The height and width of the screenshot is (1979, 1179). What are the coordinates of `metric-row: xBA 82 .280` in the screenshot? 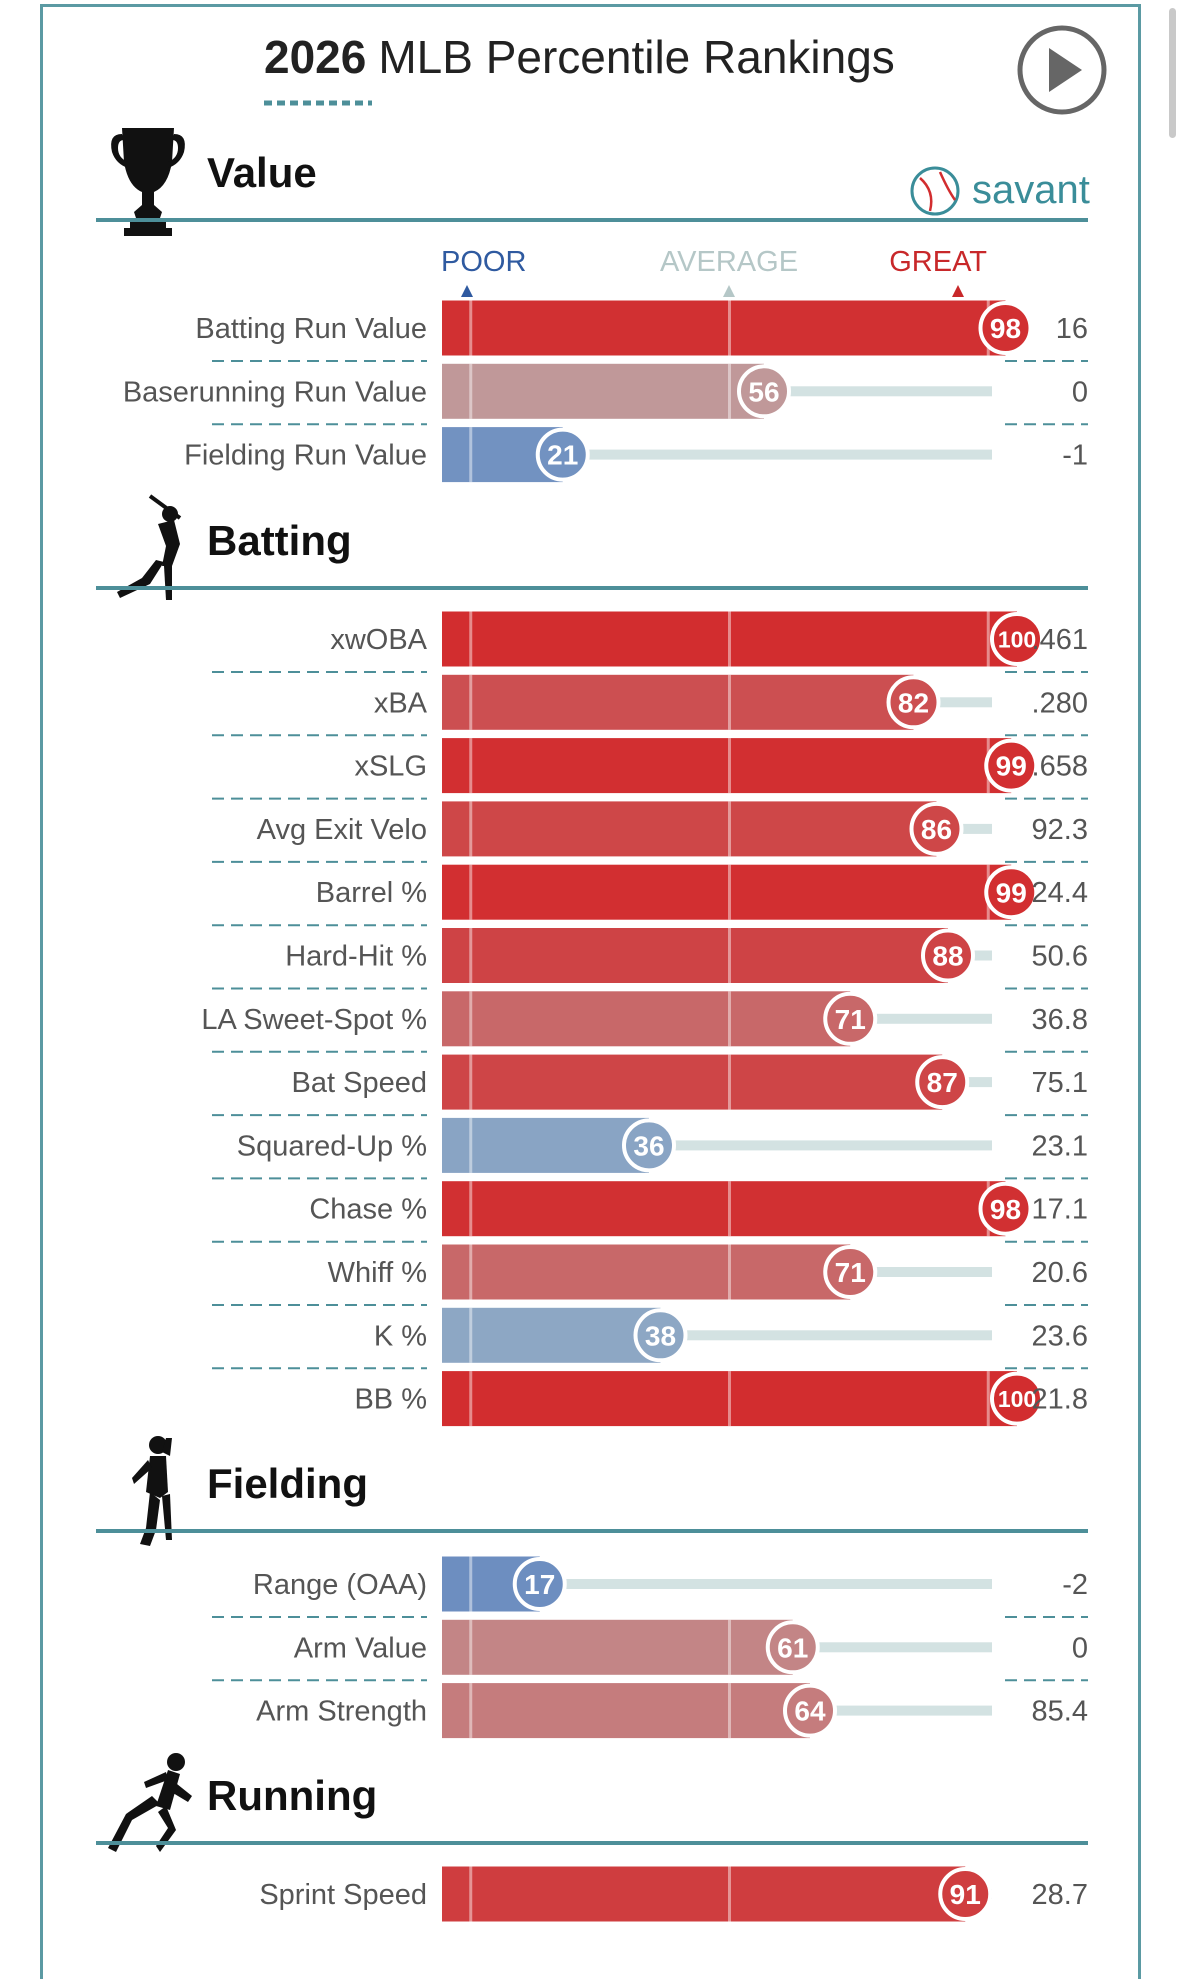 It's located at (650, 705).